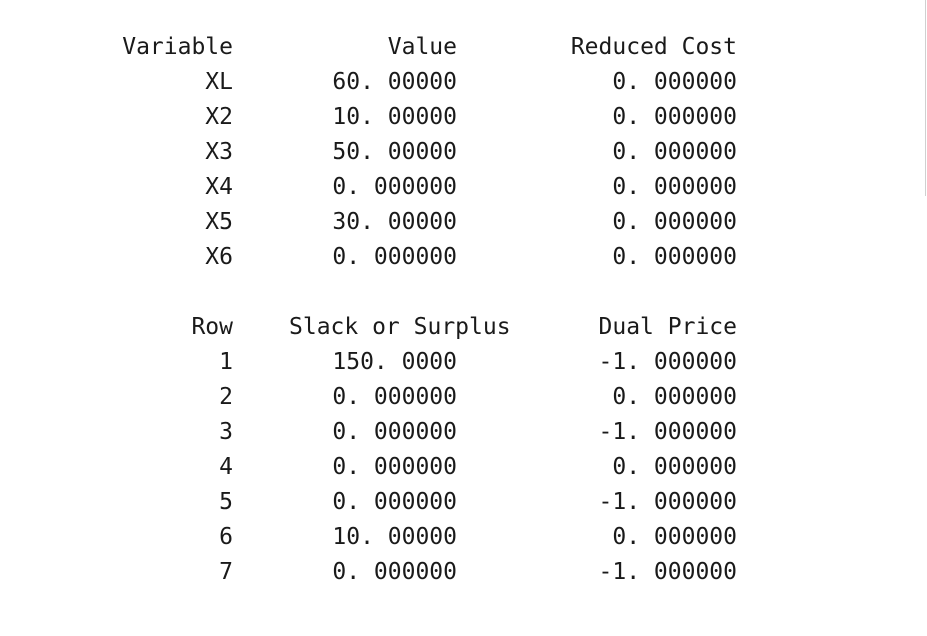 This screenshot has height=636, width=927. What do you see at coordinates (219, 257) in the screenshot?
I see `variable-name: X6` at bounding box center [219, 257].